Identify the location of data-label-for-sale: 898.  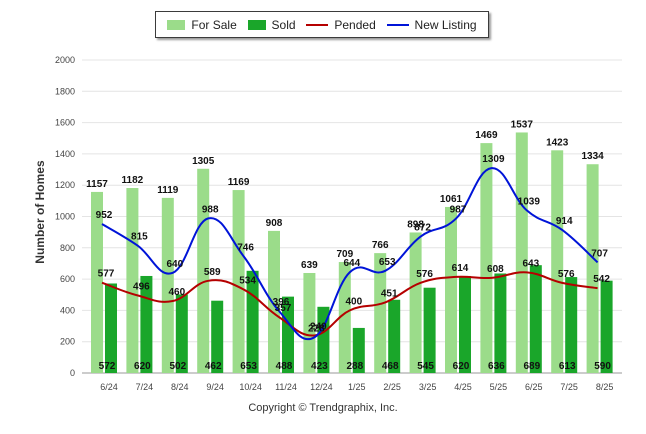
(415, 224).